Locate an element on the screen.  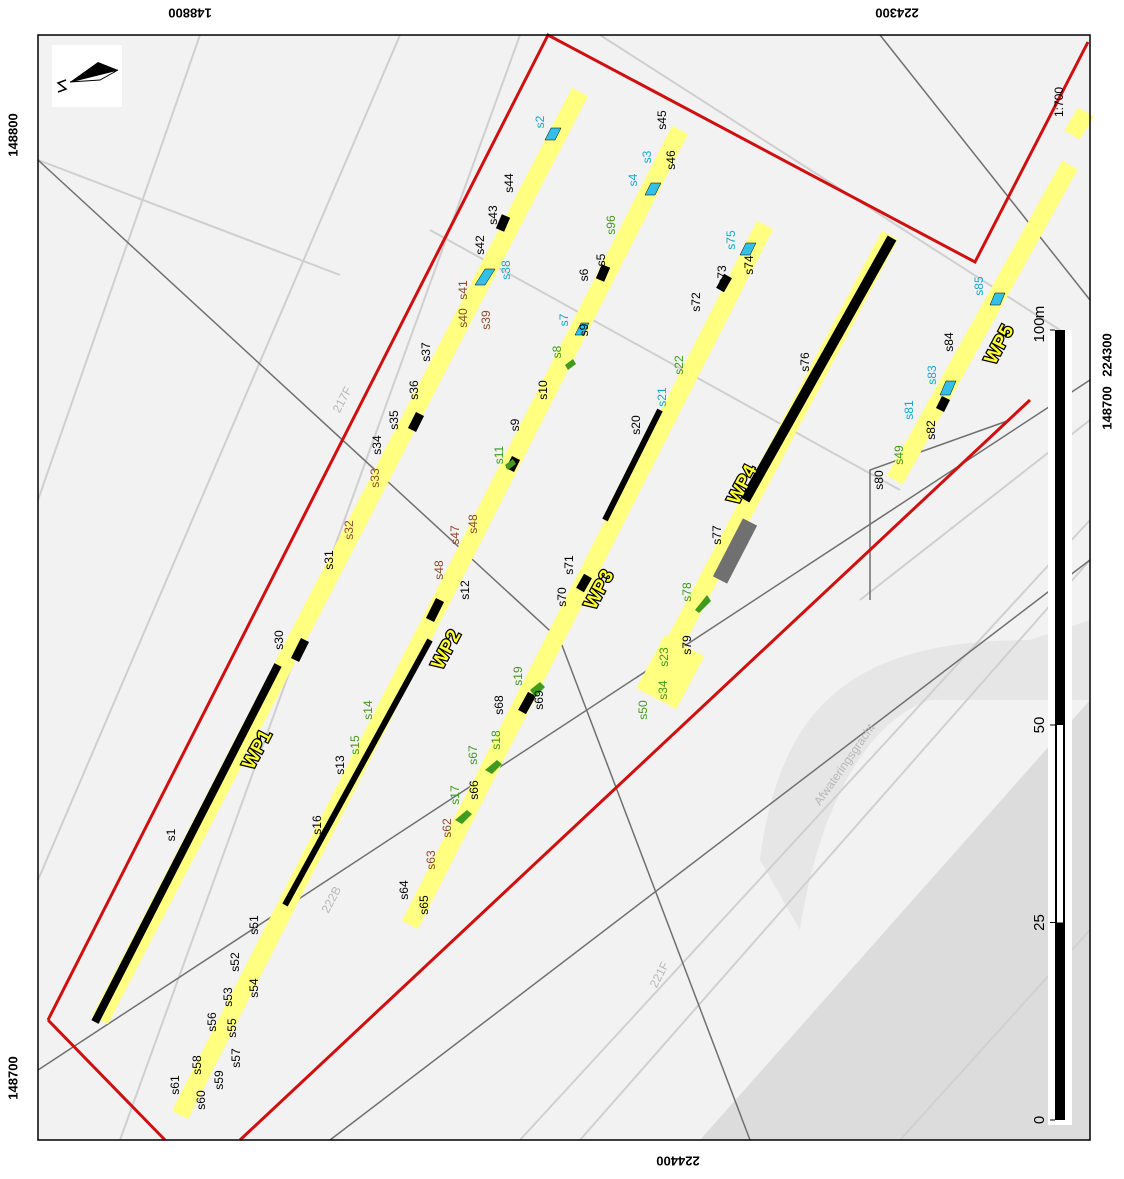
feature-label: s31 is located at coordinates (329, 560).